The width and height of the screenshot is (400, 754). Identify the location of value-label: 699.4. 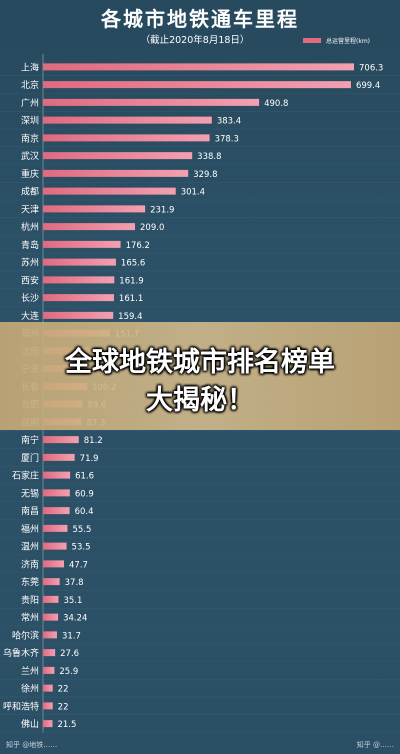
(368, 86).